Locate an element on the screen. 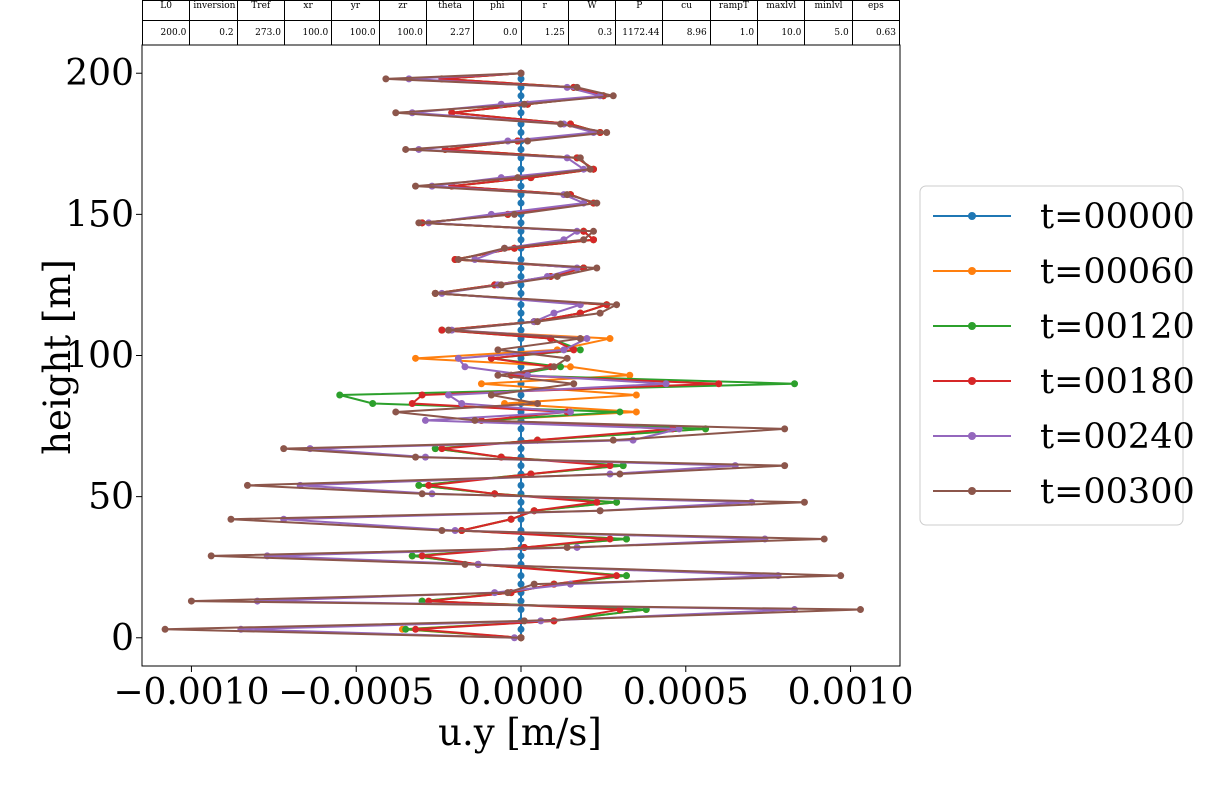  y-axis: 0 50 100 150 200 is located at coordinates (103, 356).